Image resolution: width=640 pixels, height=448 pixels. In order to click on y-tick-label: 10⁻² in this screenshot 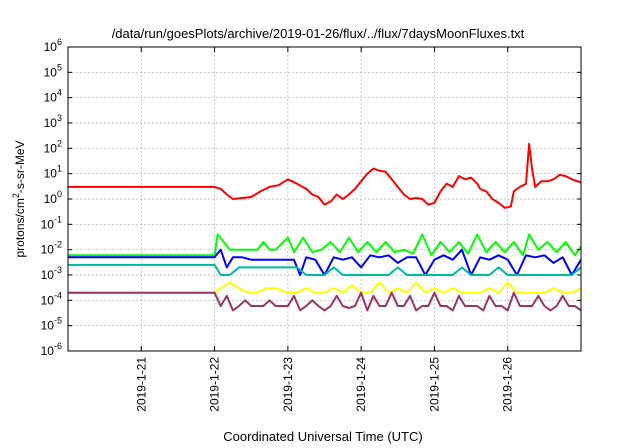, I will do `click(51, 248)`.